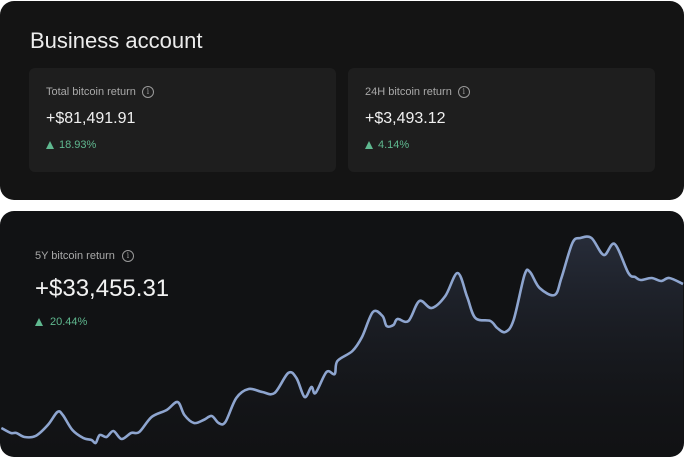 Image resolution: width=684 pixels, height=457 pixels. What do you see at coordinates (69, 322) in the screenshot?
I see `stat-change: 20.44%` at bounding box center [69, 322].